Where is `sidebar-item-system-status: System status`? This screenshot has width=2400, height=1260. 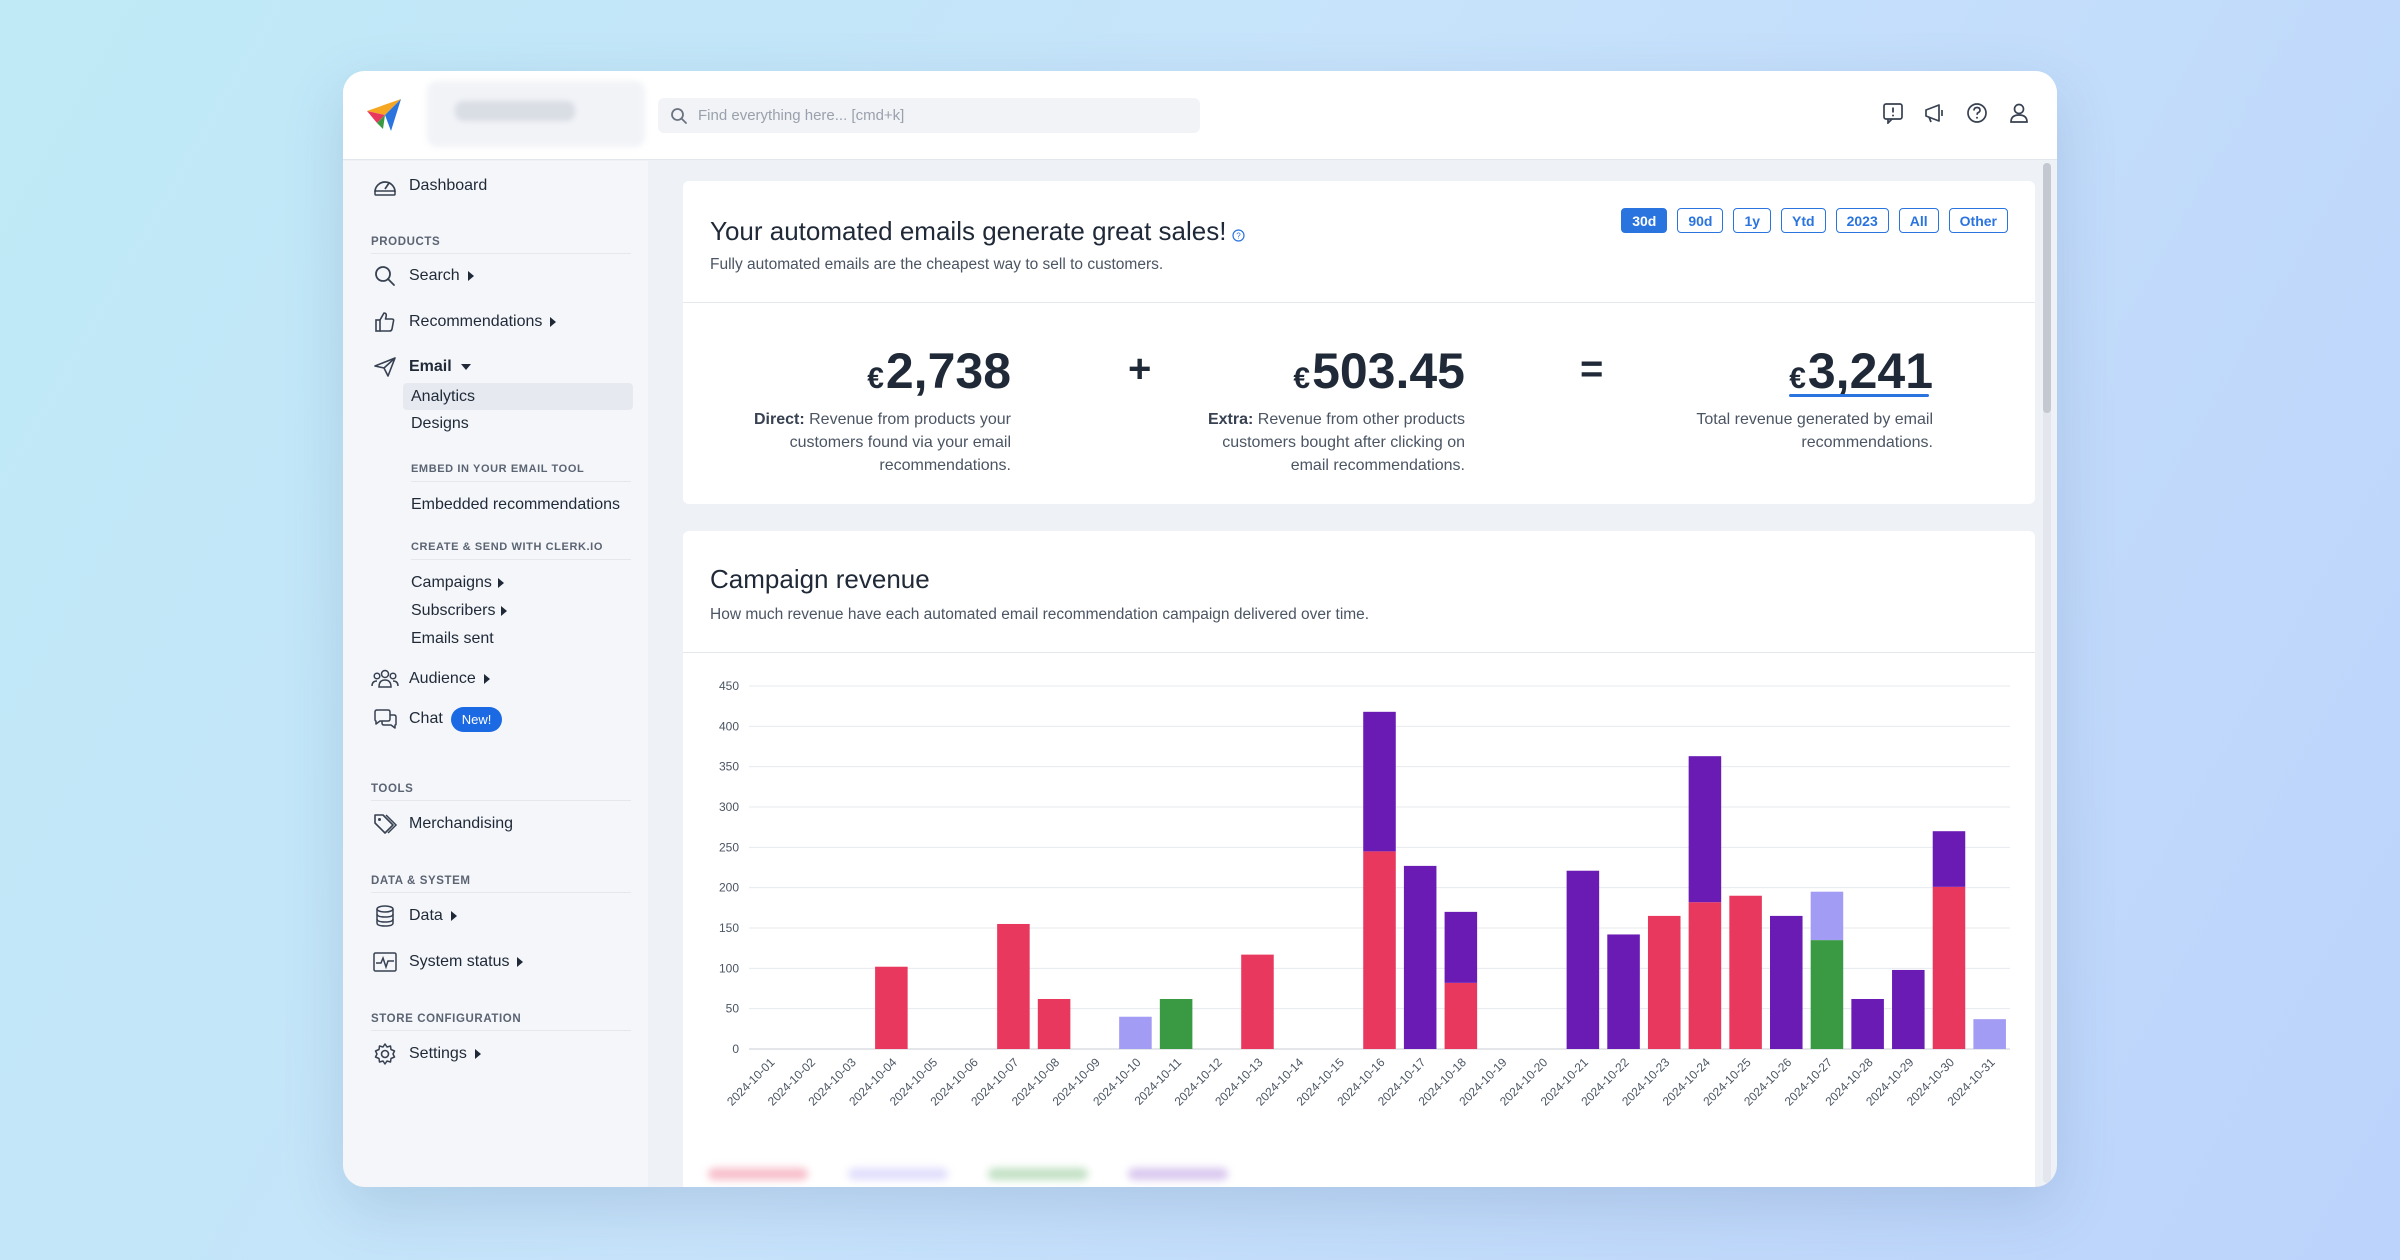
sidebar-item-system-status: System status is located at coordinates (447, 962).